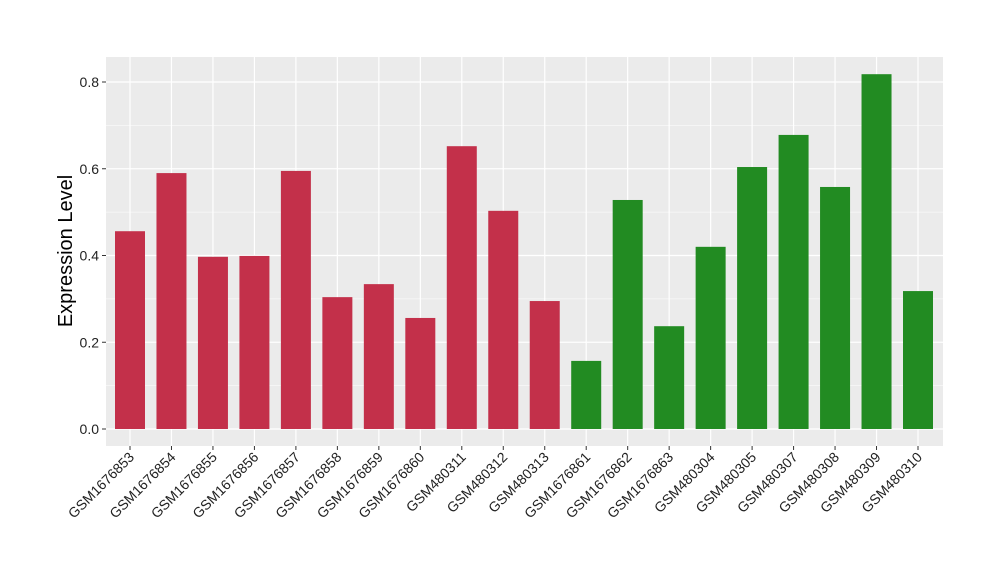  Describe the element at coordinates (420, 373) in the screenshot. I see `bar-GSM1676860` at that location.